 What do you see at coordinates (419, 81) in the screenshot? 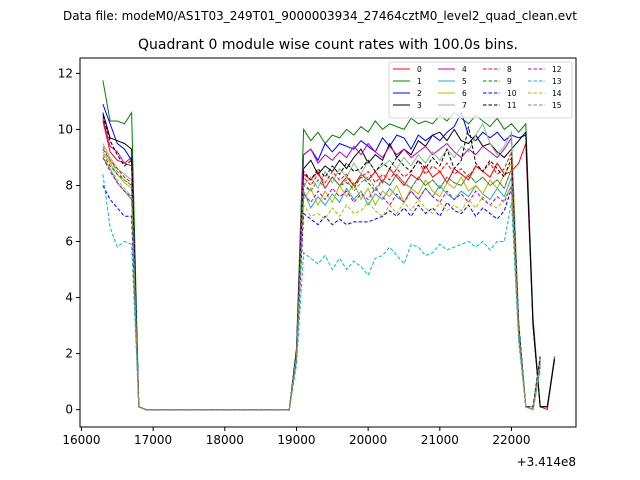
I see `legend-label-1: 1` at bounding box center [419, 81].